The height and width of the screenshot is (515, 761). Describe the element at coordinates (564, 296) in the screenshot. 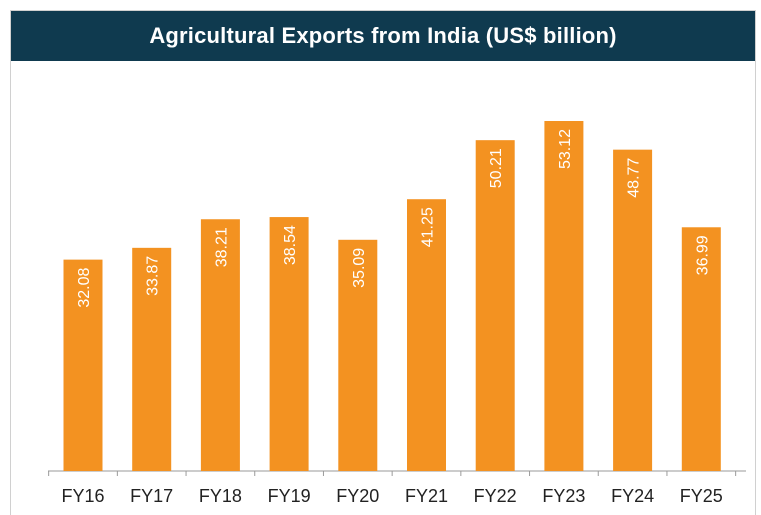

I see `bar-fy23` at that location.